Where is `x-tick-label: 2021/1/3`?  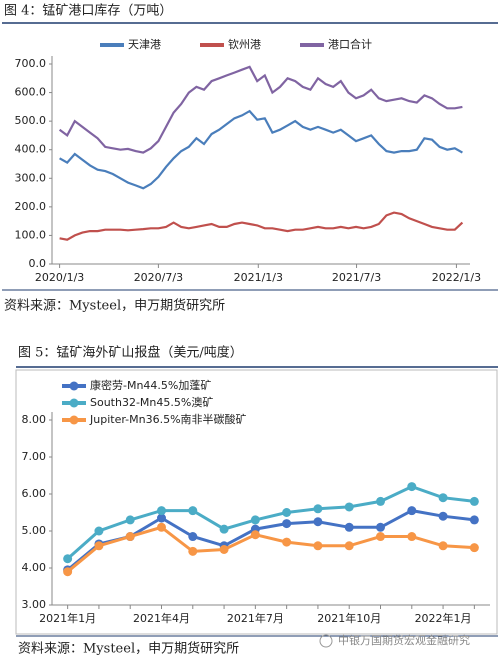
x-tick-label: 2021/1/3 is located at coordinates (258, 277).